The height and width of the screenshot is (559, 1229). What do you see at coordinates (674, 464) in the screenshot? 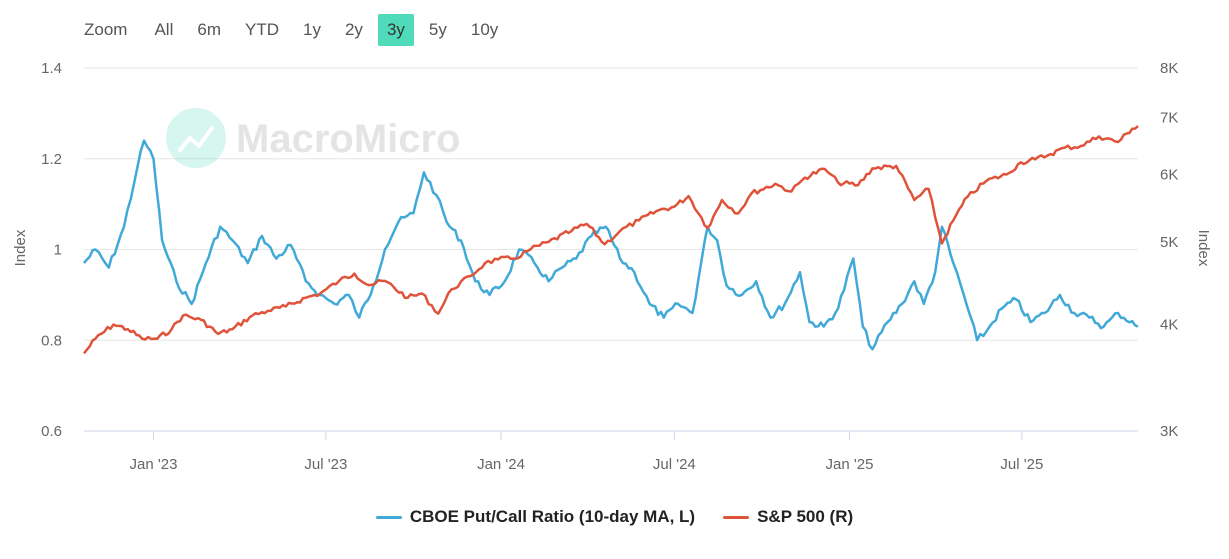
I see `x-tick-label: Jul '24` at bounding box center [674, 464].